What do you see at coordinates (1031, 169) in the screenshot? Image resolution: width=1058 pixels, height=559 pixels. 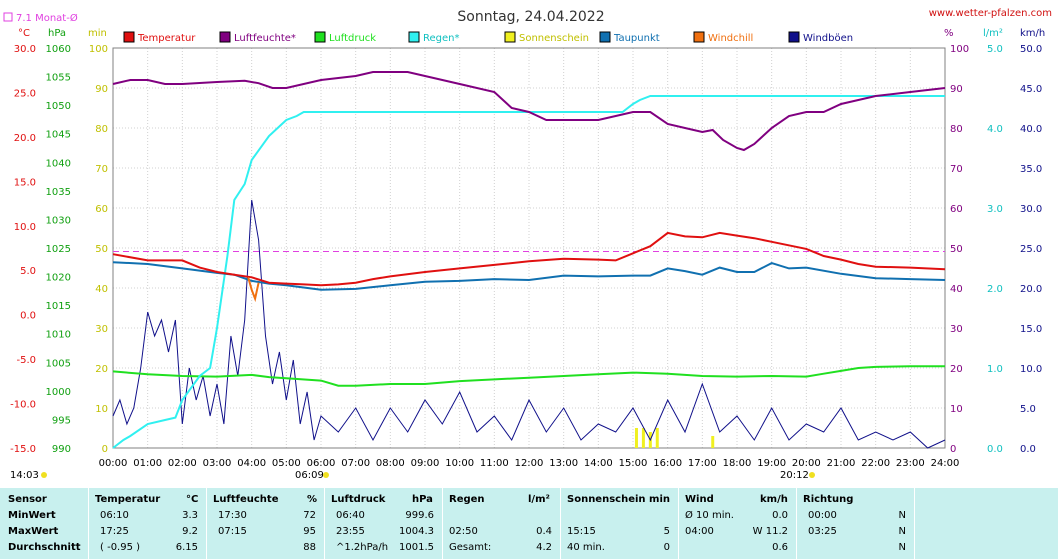 I see `y-tick-wind: 35.0` at bounding box center [1031, 169].